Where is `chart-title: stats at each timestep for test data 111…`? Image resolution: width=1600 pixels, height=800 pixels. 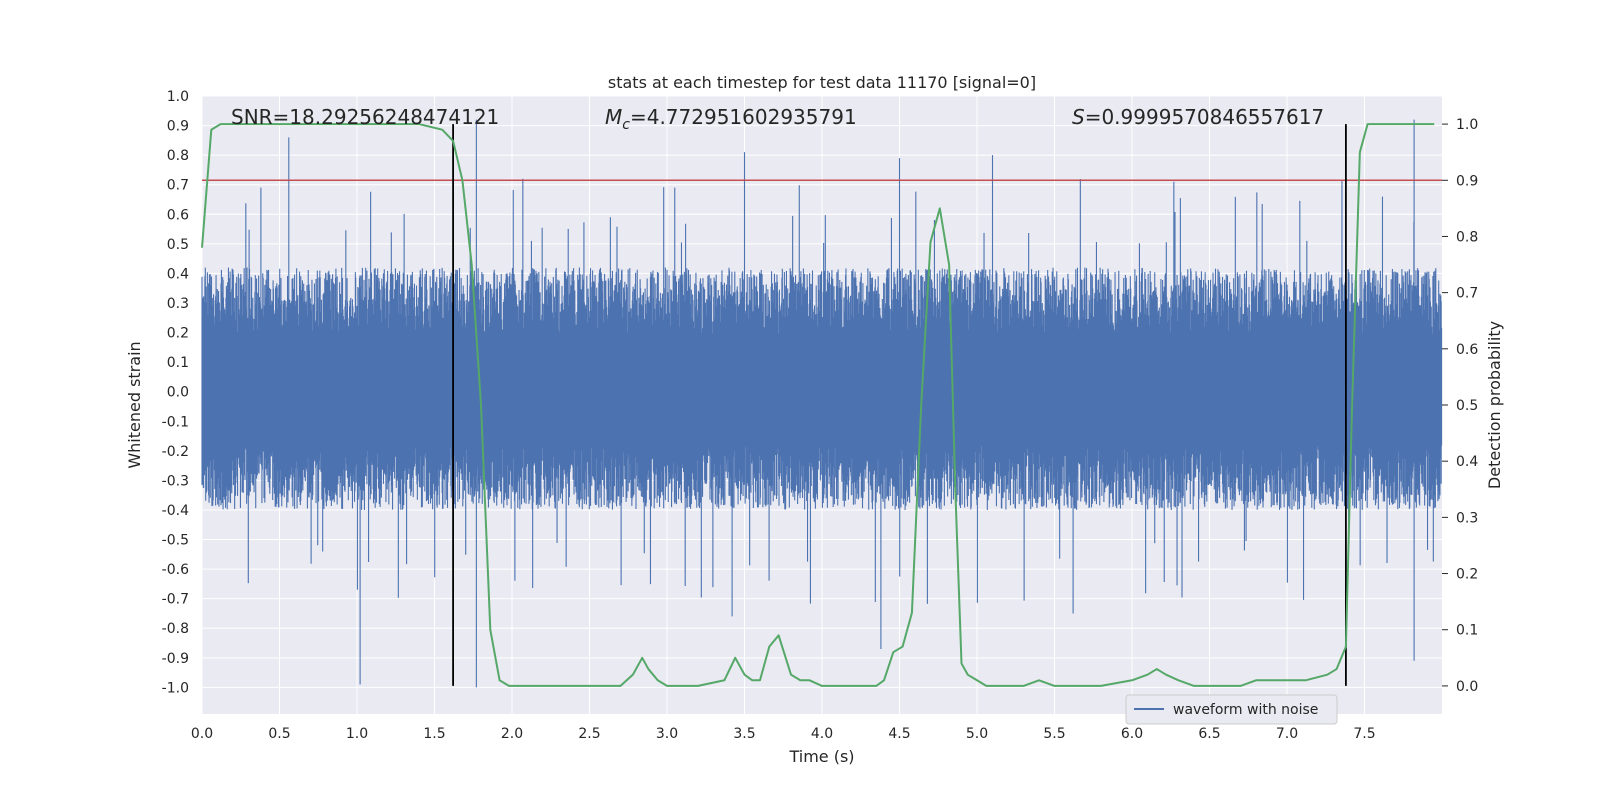 chart-title: stats at each timestep for test data 111… is located at coordinates (822, 82).